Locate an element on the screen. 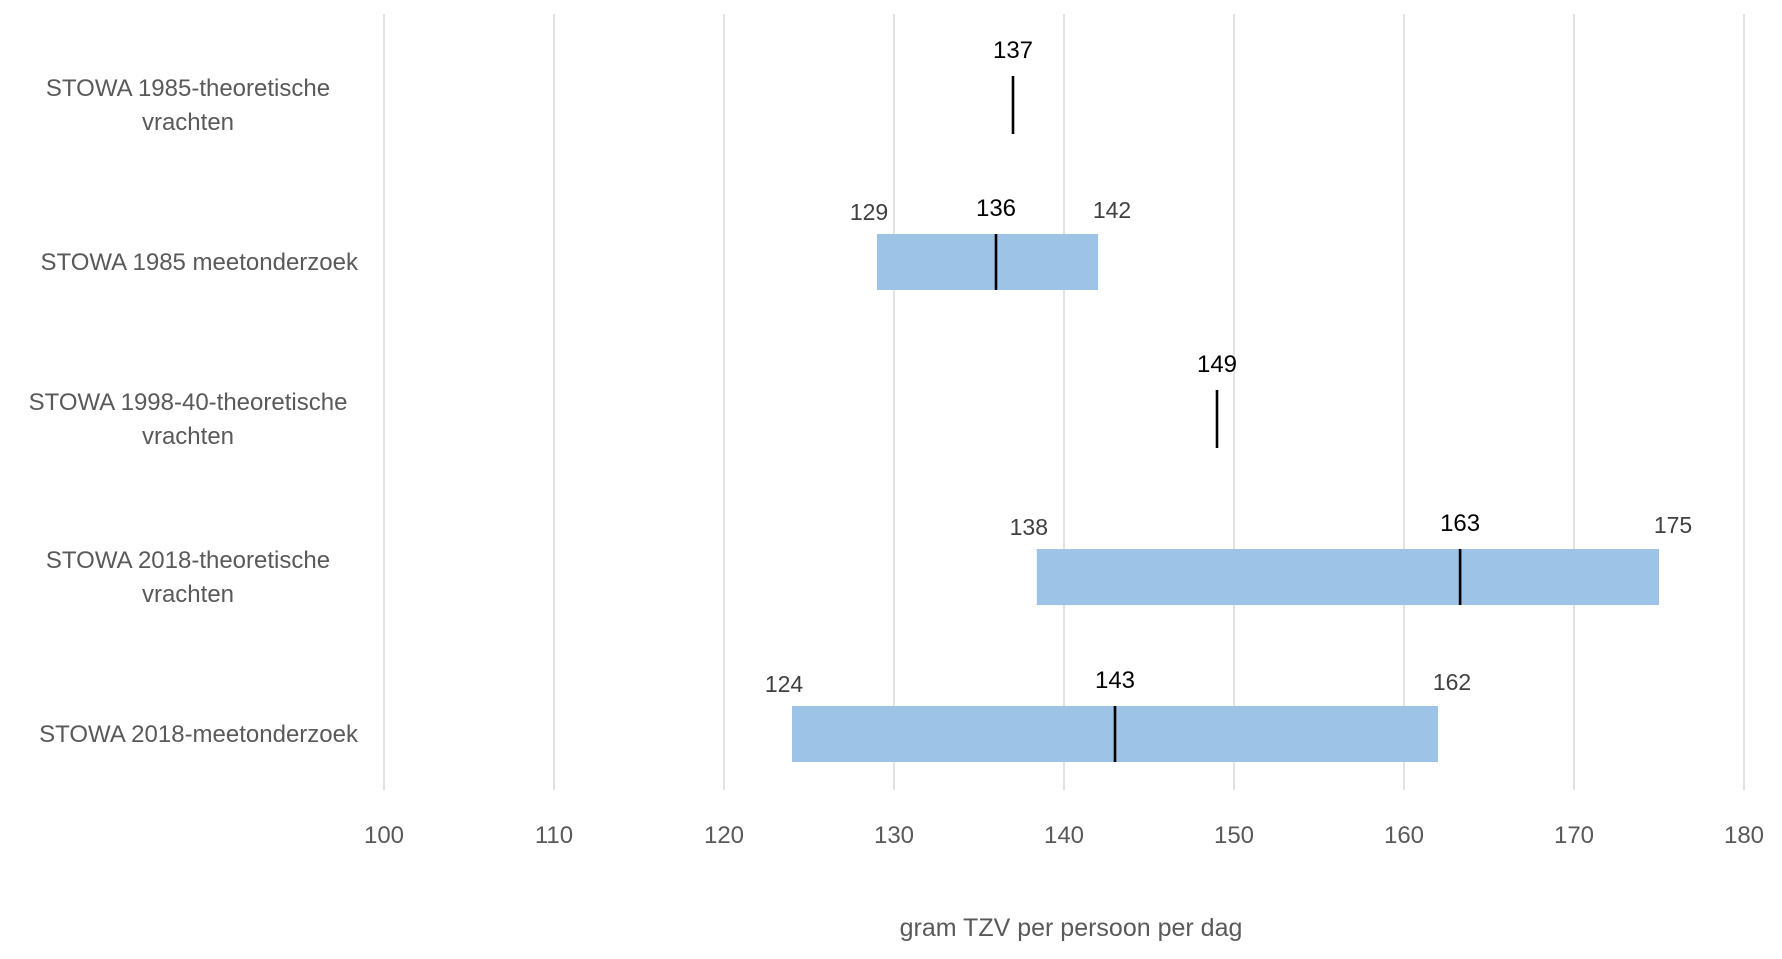 The height and width of the screenshot is (959, 1782). category-label: STOWA 1985 meetonderzoek is located at coordinates (199, 262).